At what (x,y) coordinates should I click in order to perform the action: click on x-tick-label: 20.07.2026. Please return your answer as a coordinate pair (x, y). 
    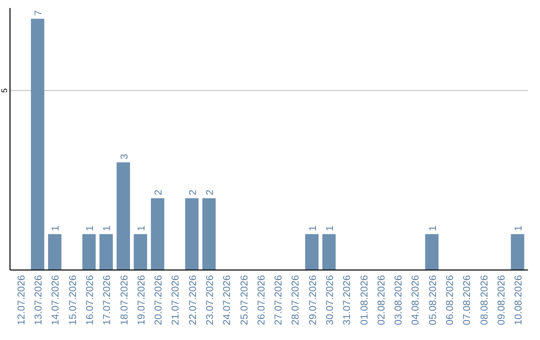
    Looking at the image, I should click on (159, 300).